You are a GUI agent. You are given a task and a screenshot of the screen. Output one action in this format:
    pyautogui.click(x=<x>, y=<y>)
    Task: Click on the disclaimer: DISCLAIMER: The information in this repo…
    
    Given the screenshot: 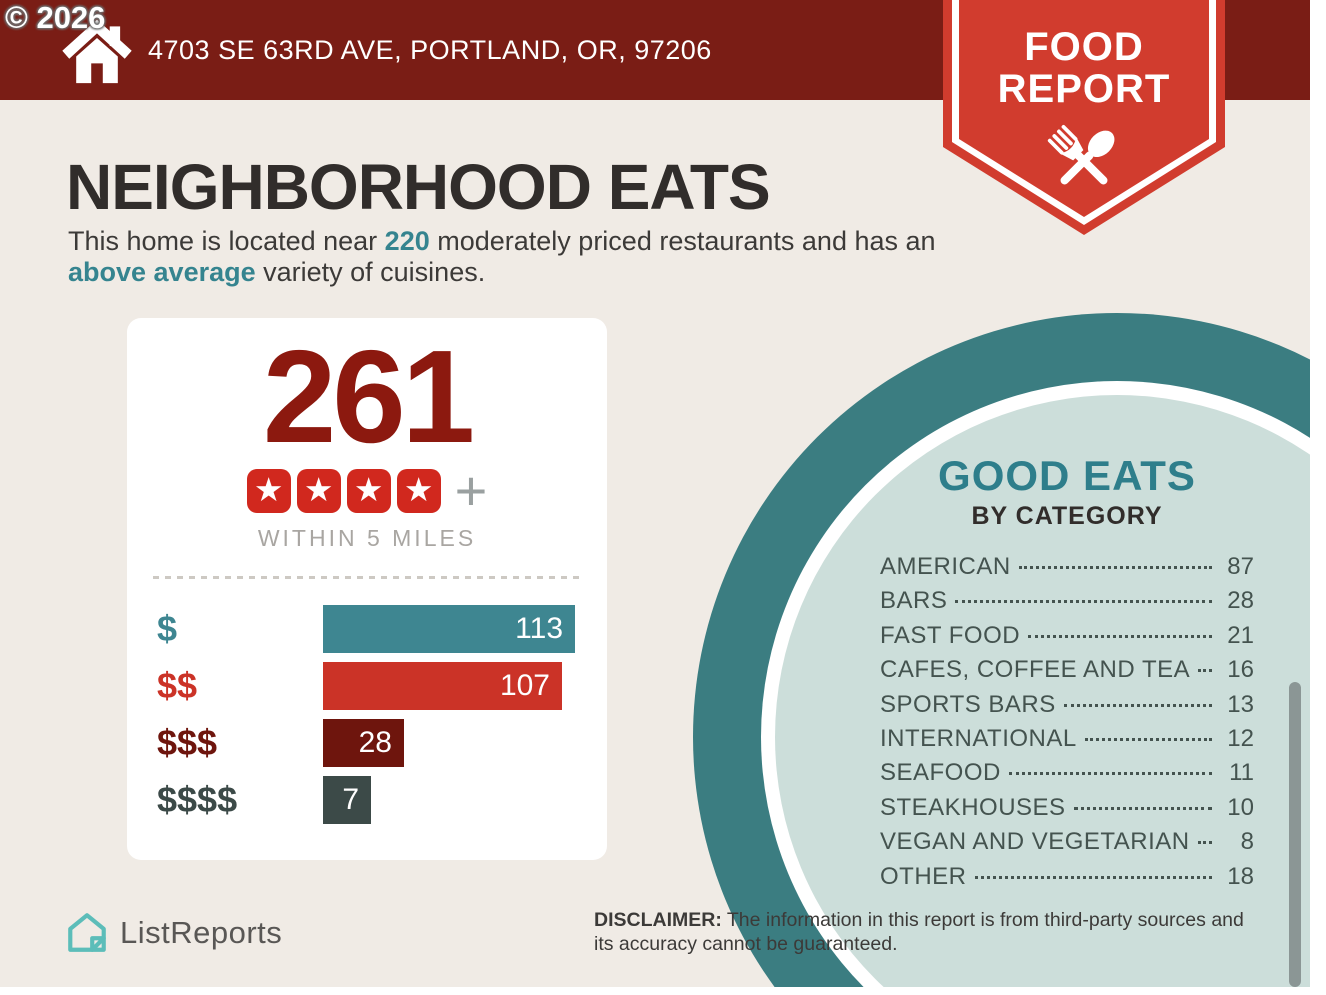 What is the action you would take?
    pyautogui.click(x=930, y=932)
    